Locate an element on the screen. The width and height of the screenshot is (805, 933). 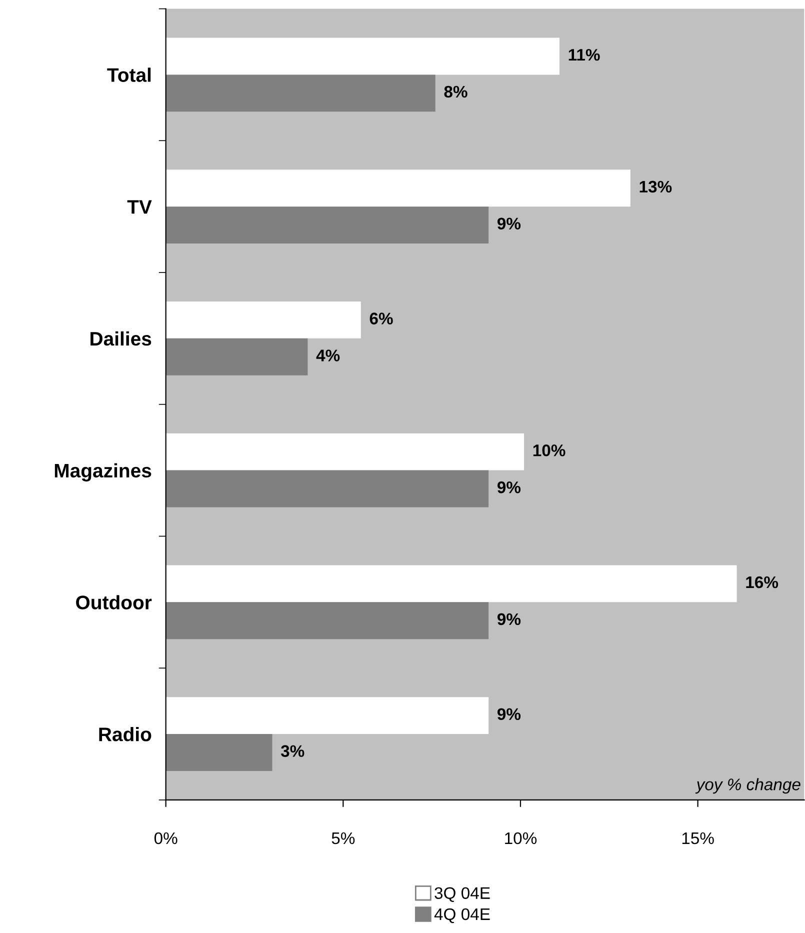
data-label: 3% is located at coordinates (292, 751).